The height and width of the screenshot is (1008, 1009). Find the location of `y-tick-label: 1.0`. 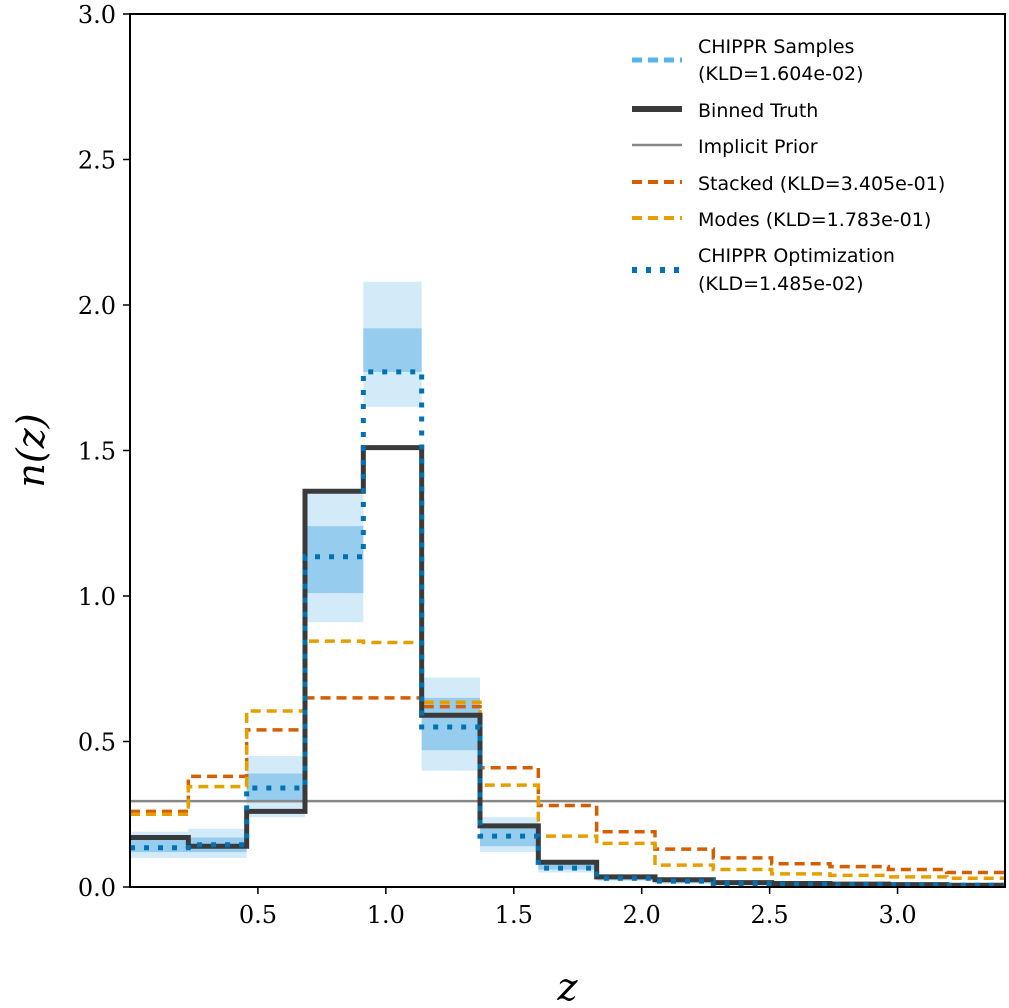

y-tick-label: 1.0 is located at coordinates (97, 597).